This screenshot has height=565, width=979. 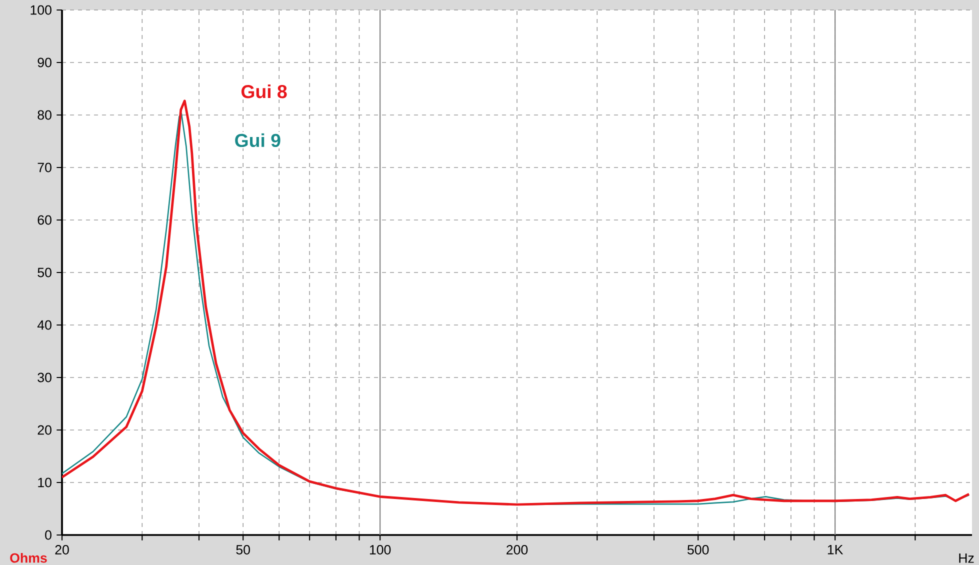 What do you see at coordinates (45, 377) in the screenshot?
I see `y-tick-label: 30` at bounding box center [45, 377].